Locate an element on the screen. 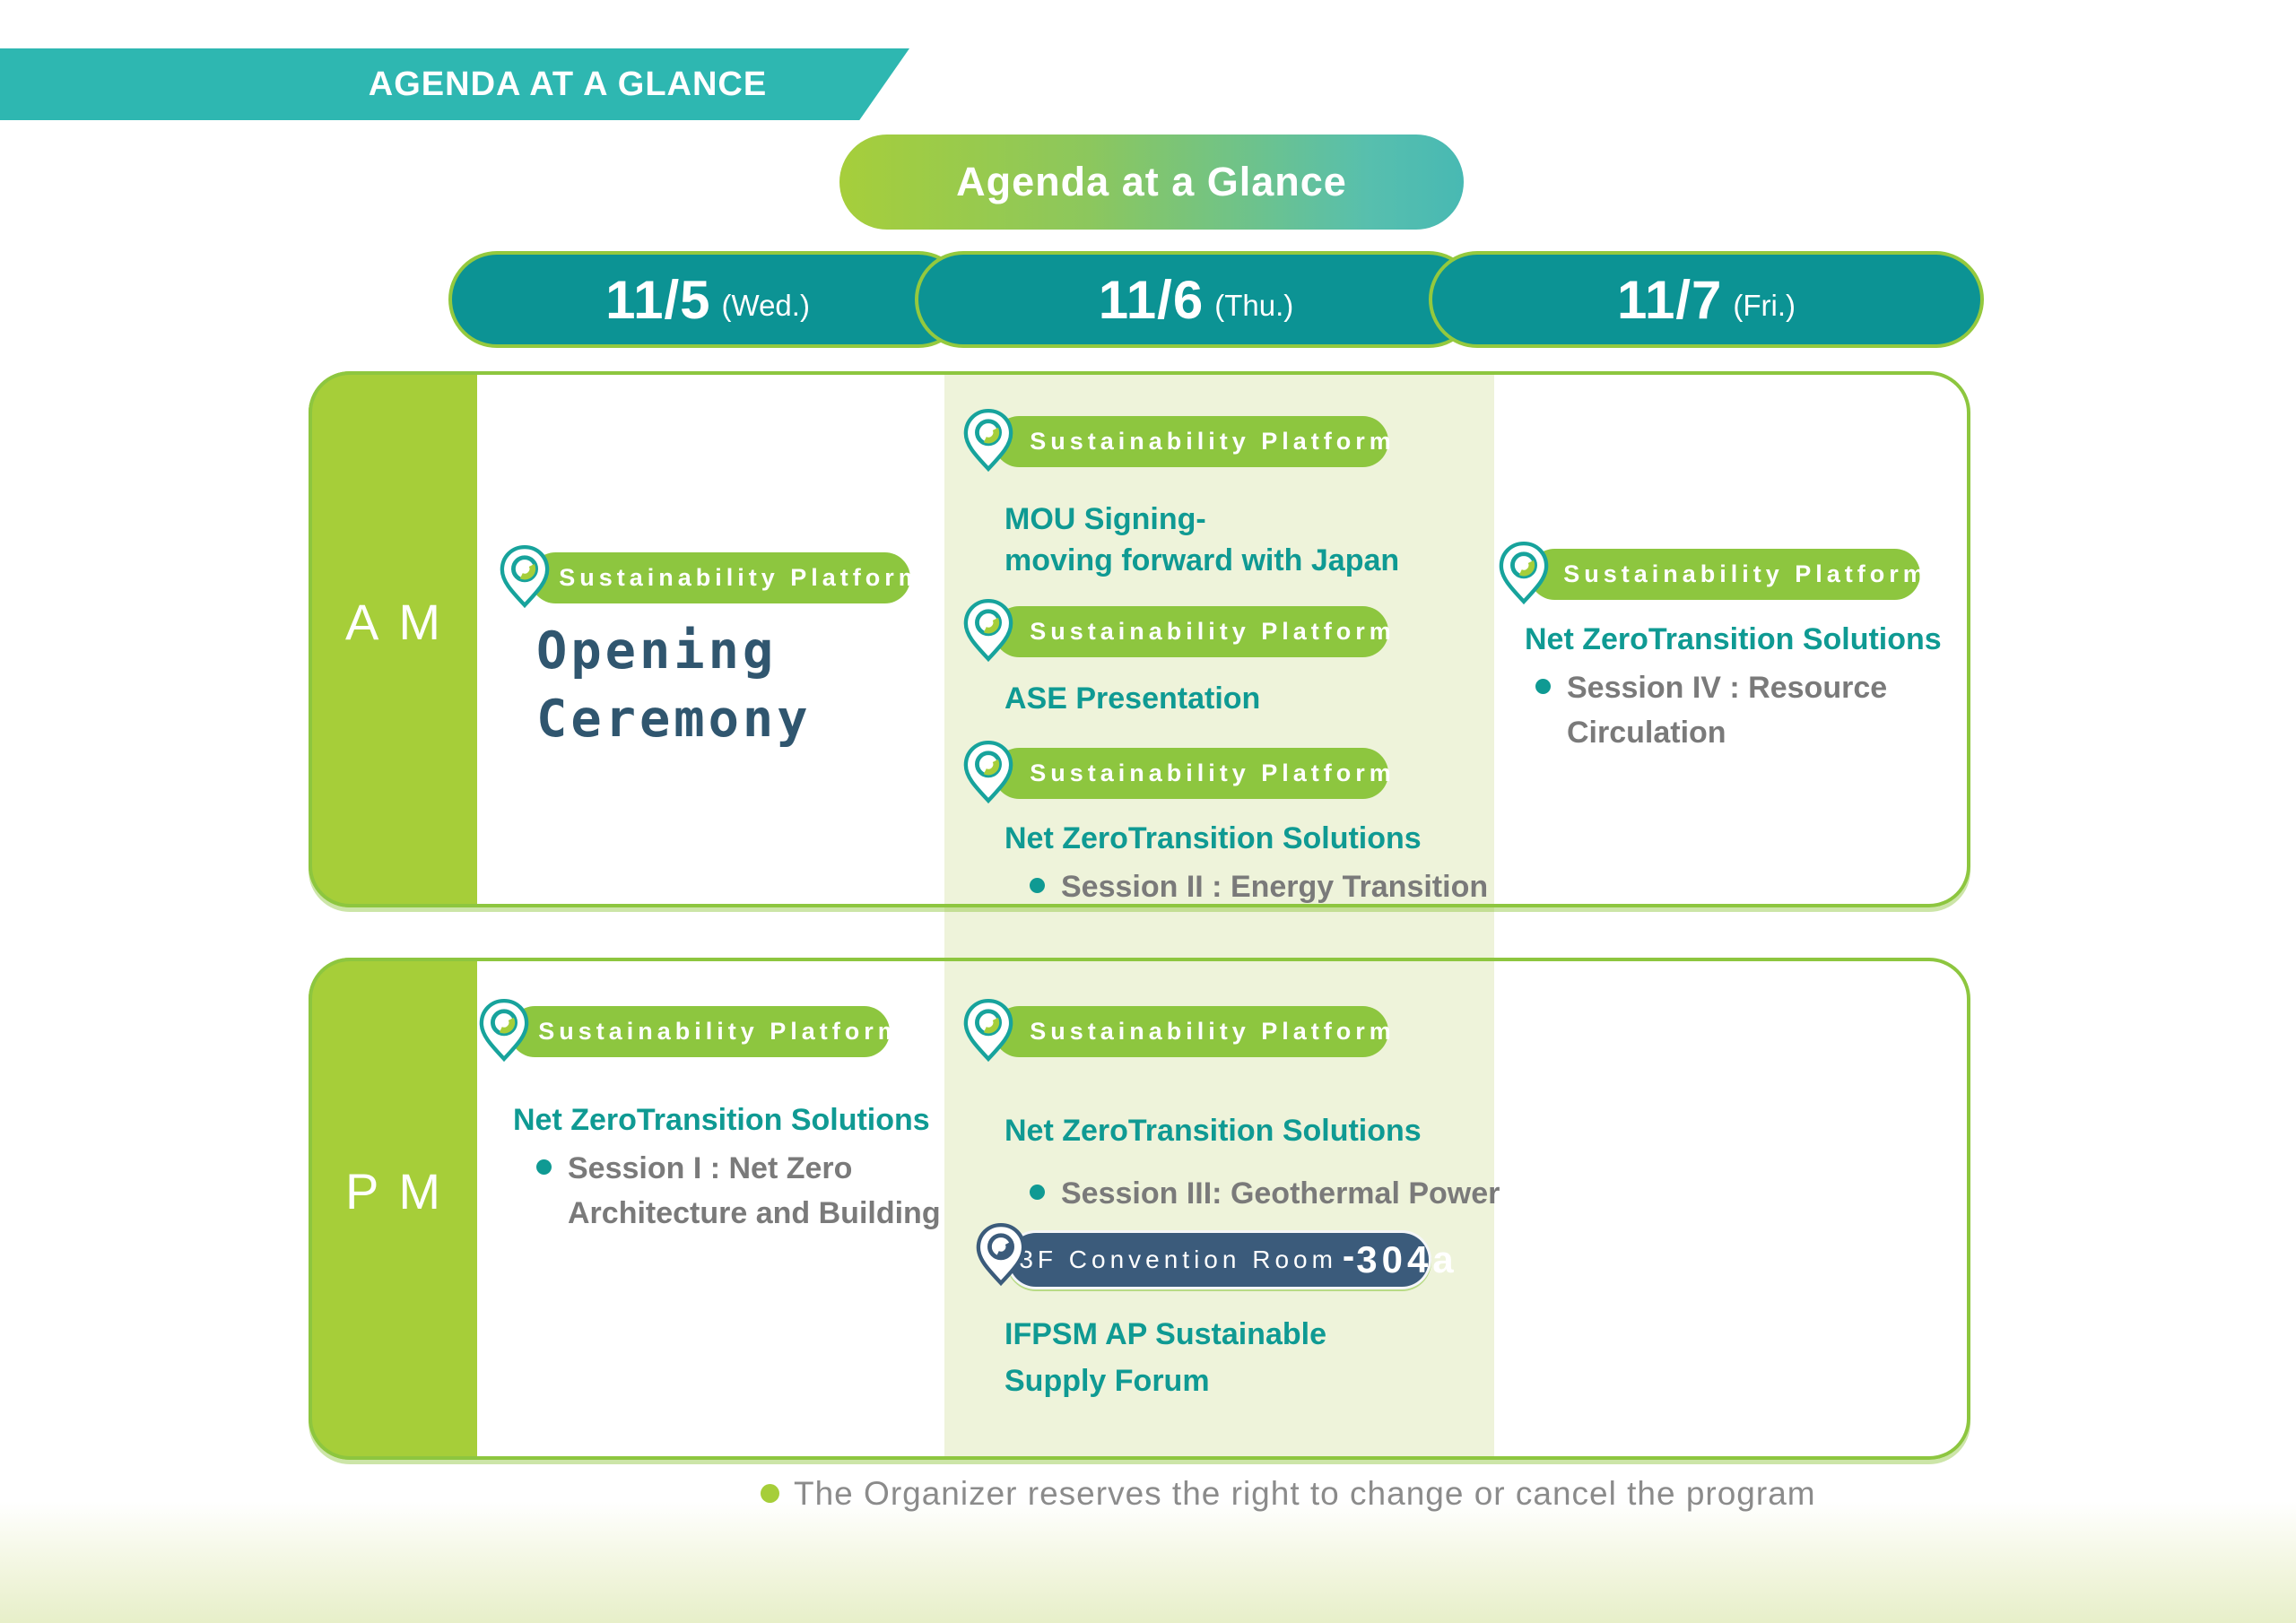 This screenshot has height=1623, width=2296. date-fri: 11/7 is located at coordinates (1669, 299).